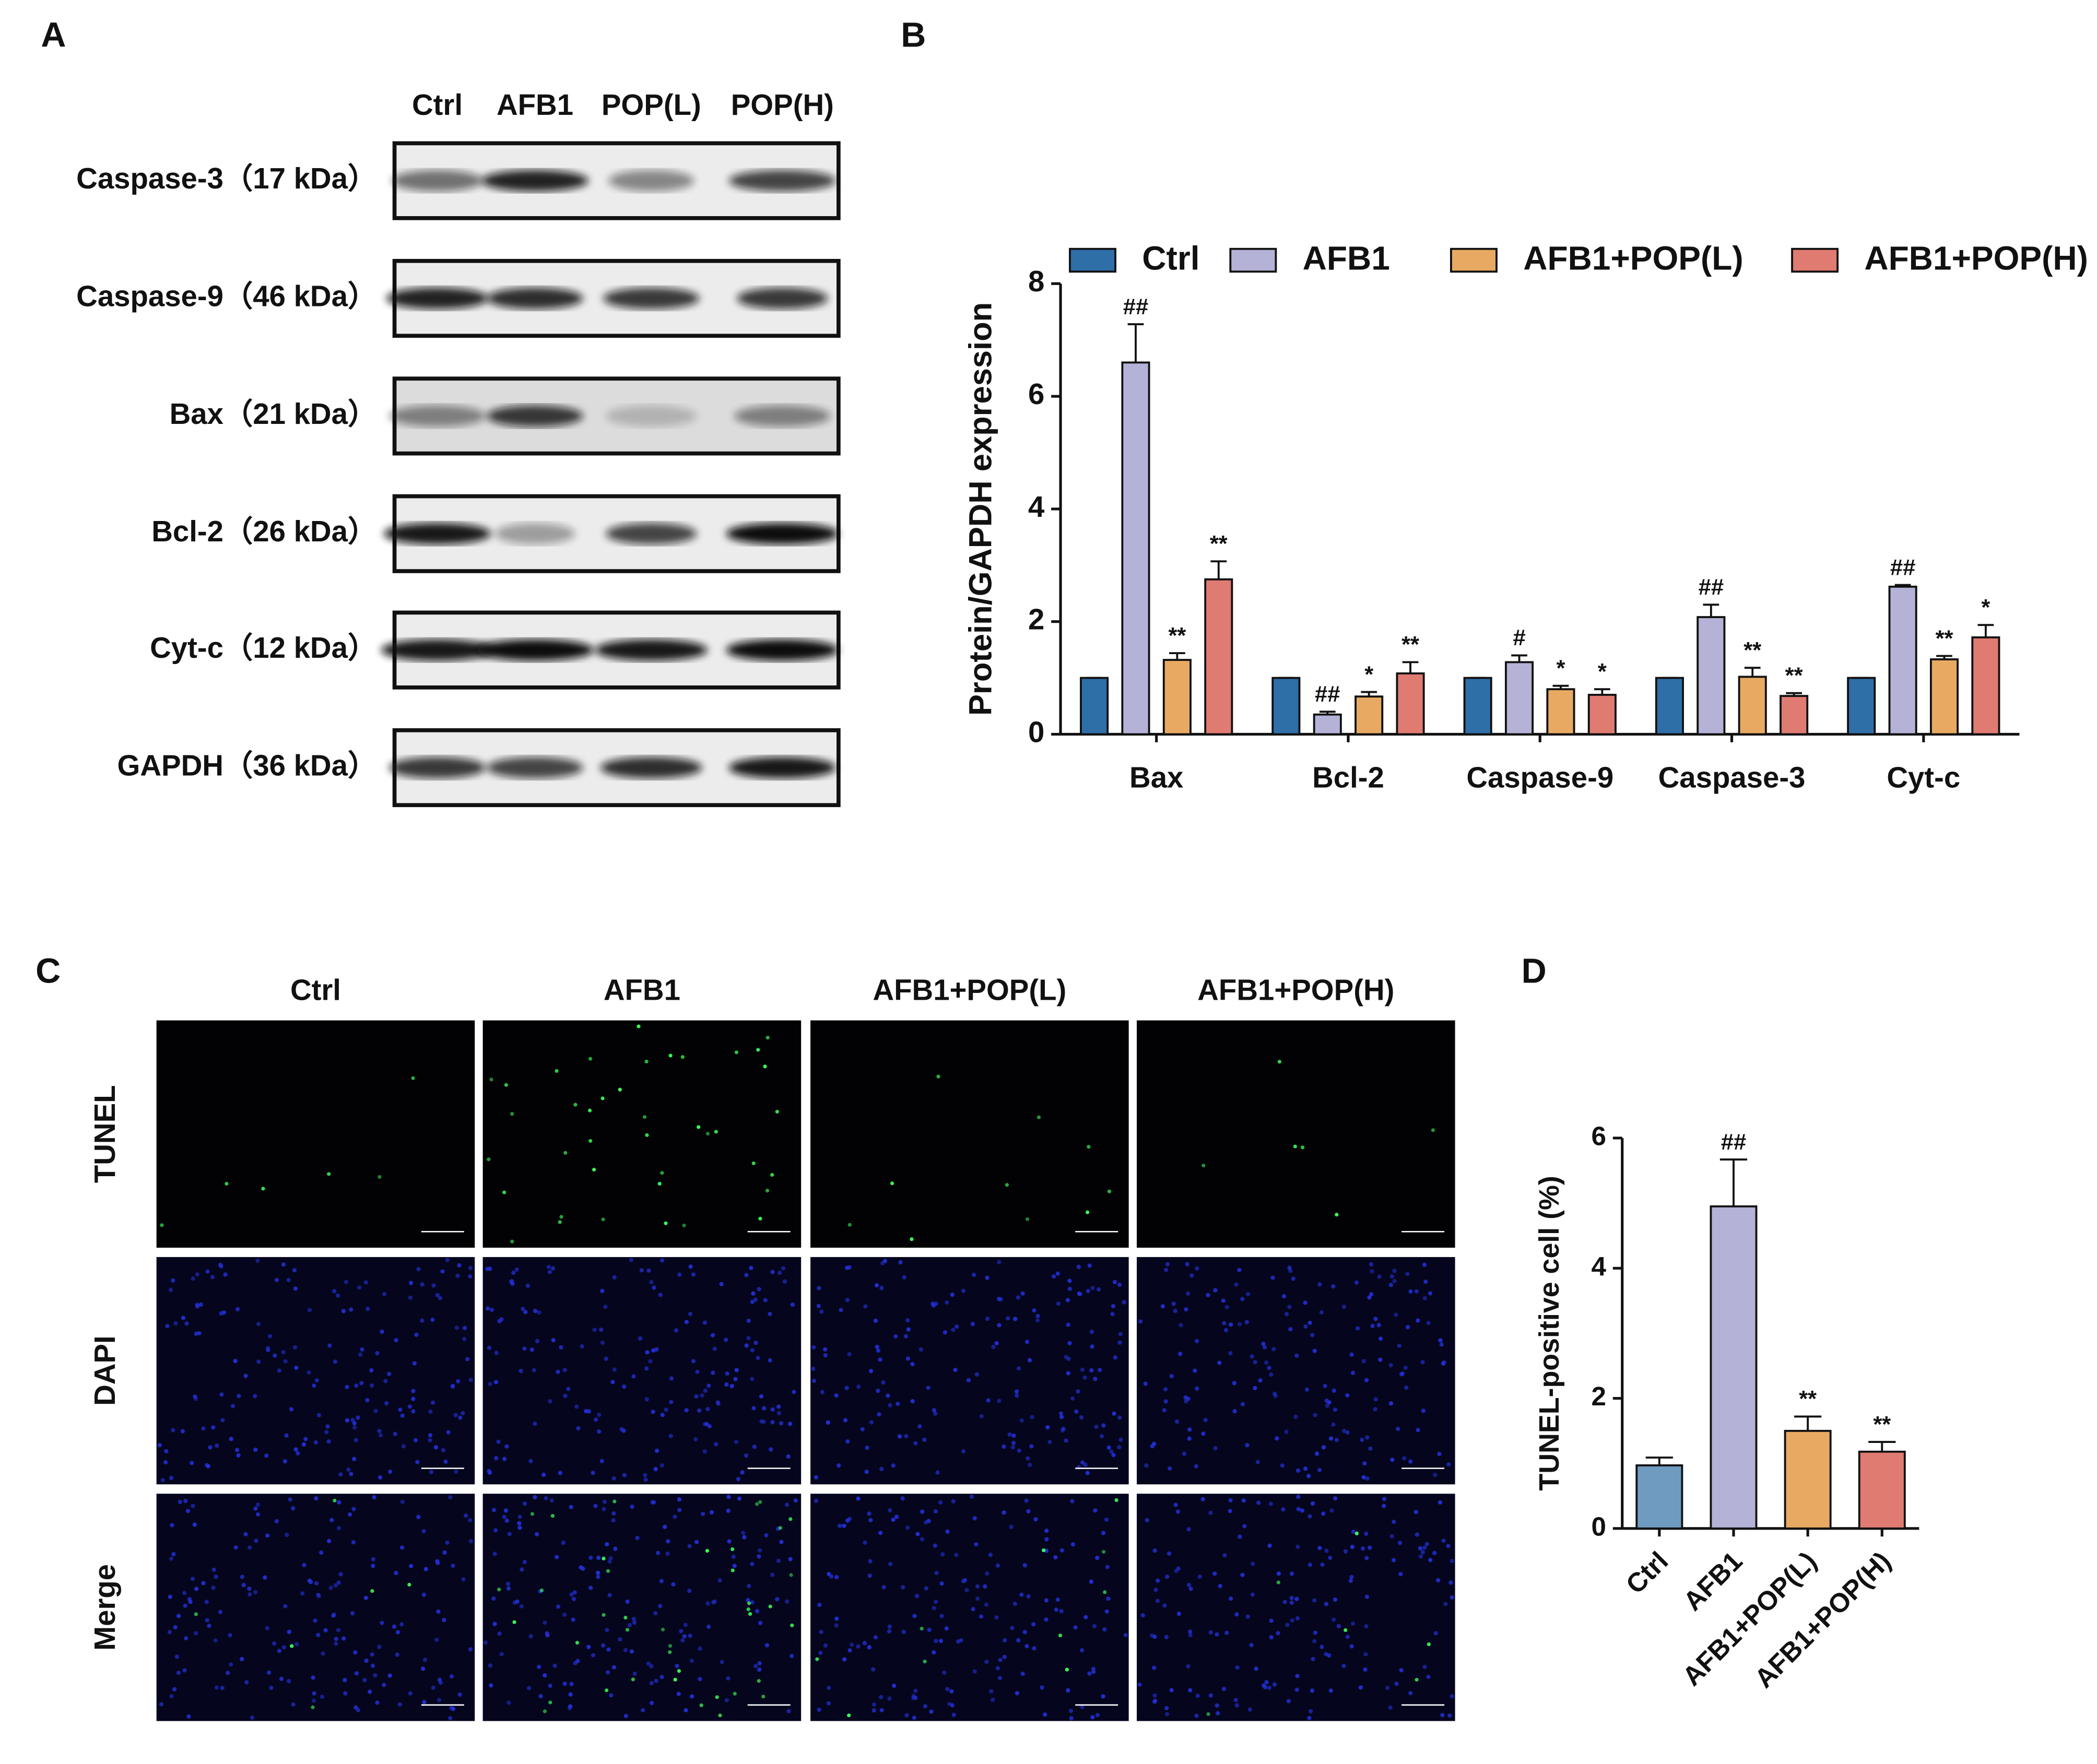 The image size is (2097, 1764). What do you see at coordinates (1924, 778) in the screenshot?
I see `x-tick-label: Cyt-c` at bounding box center [1924, 778].